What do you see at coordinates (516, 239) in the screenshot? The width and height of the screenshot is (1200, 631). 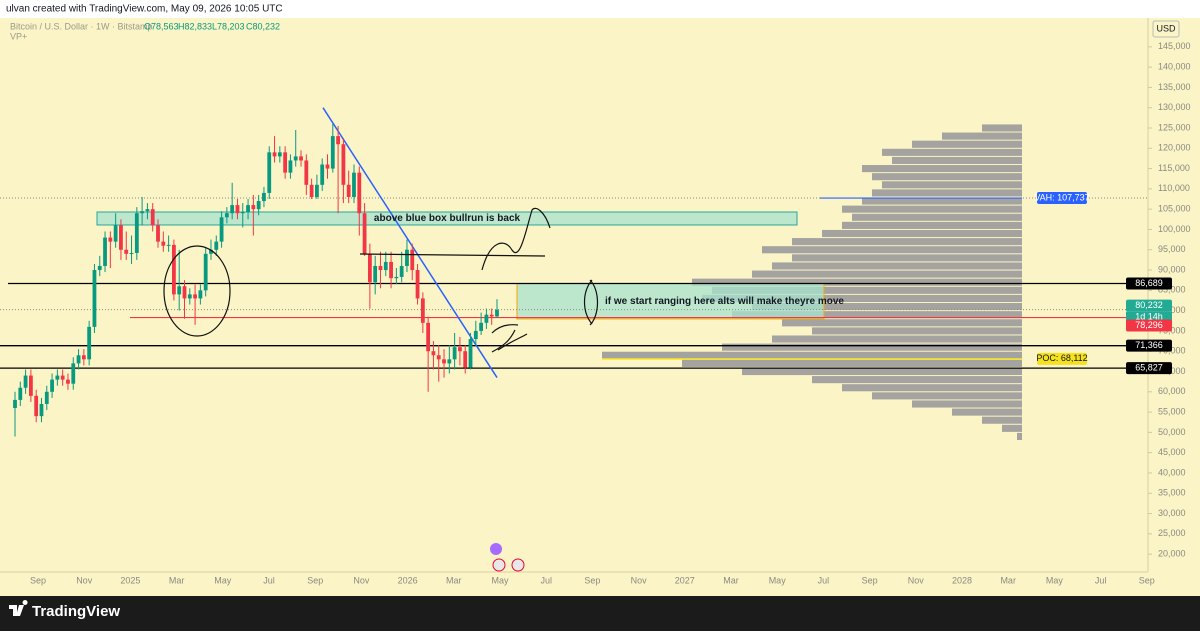 I see `hand-arrow` at bounding box center [516, 239].